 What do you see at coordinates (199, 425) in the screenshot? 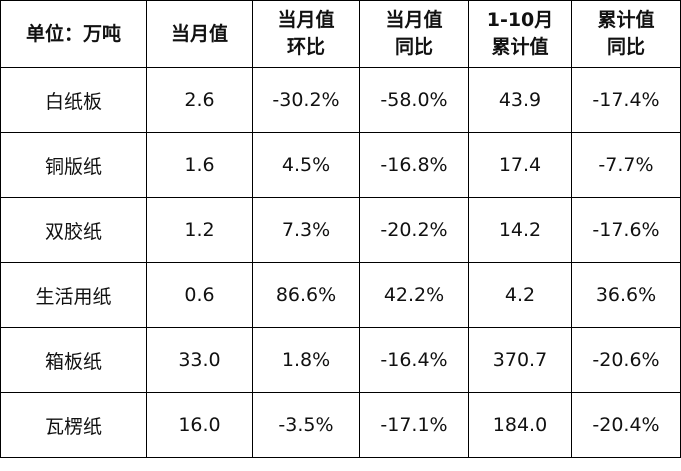
I see `table-cell: 16.0` at bounding box center [199, 425].